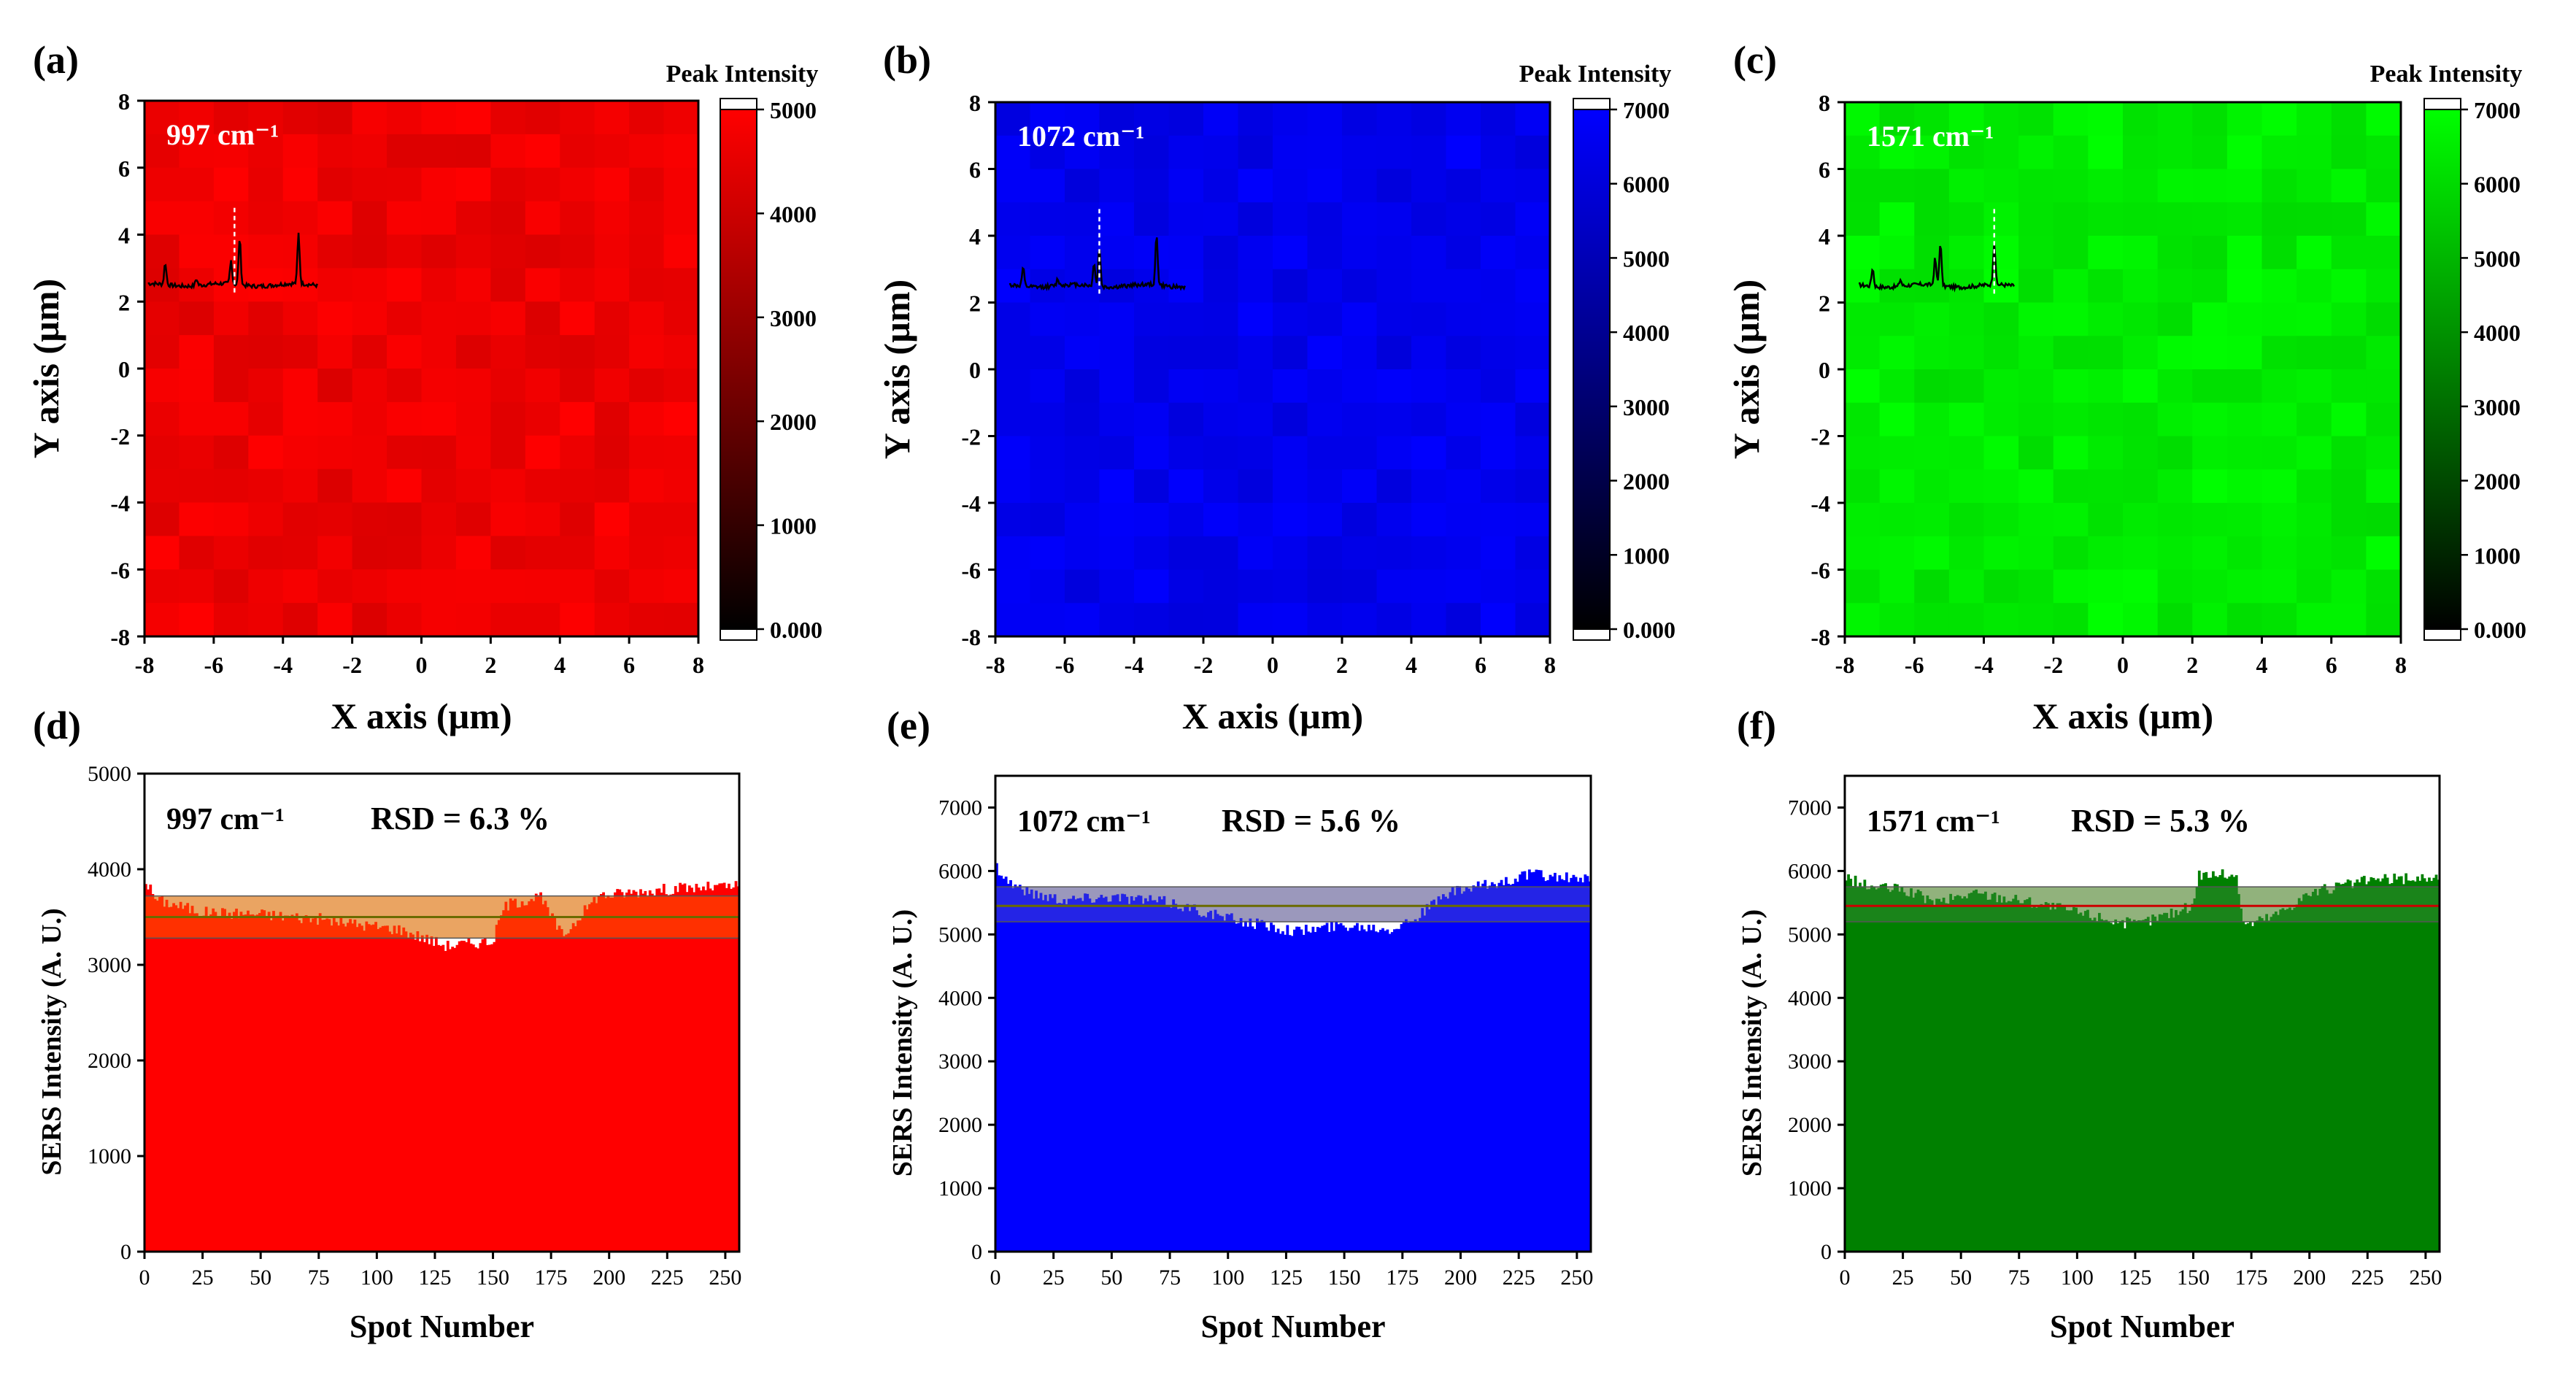 The image size is (2576, 1375). What do you see at coordinates (260, 1278) in the screenshot?
I see `x-tick-label: 50` at bounding box center [260, 1278].